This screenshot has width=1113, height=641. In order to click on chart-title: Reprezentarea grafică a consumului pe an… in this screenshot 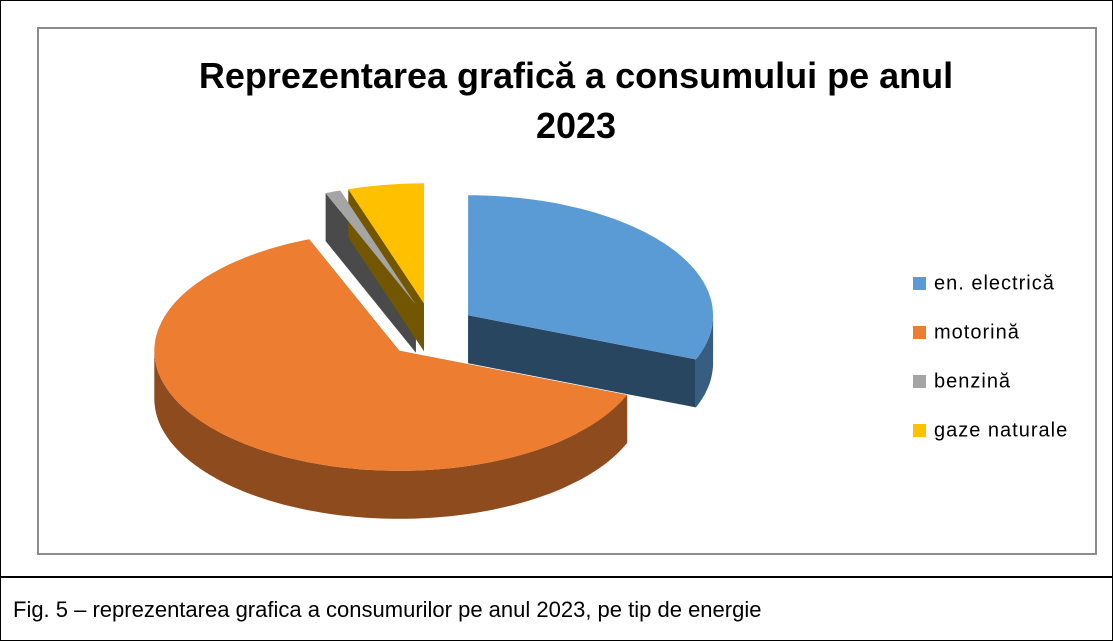, I will do `click(576, 100)`.